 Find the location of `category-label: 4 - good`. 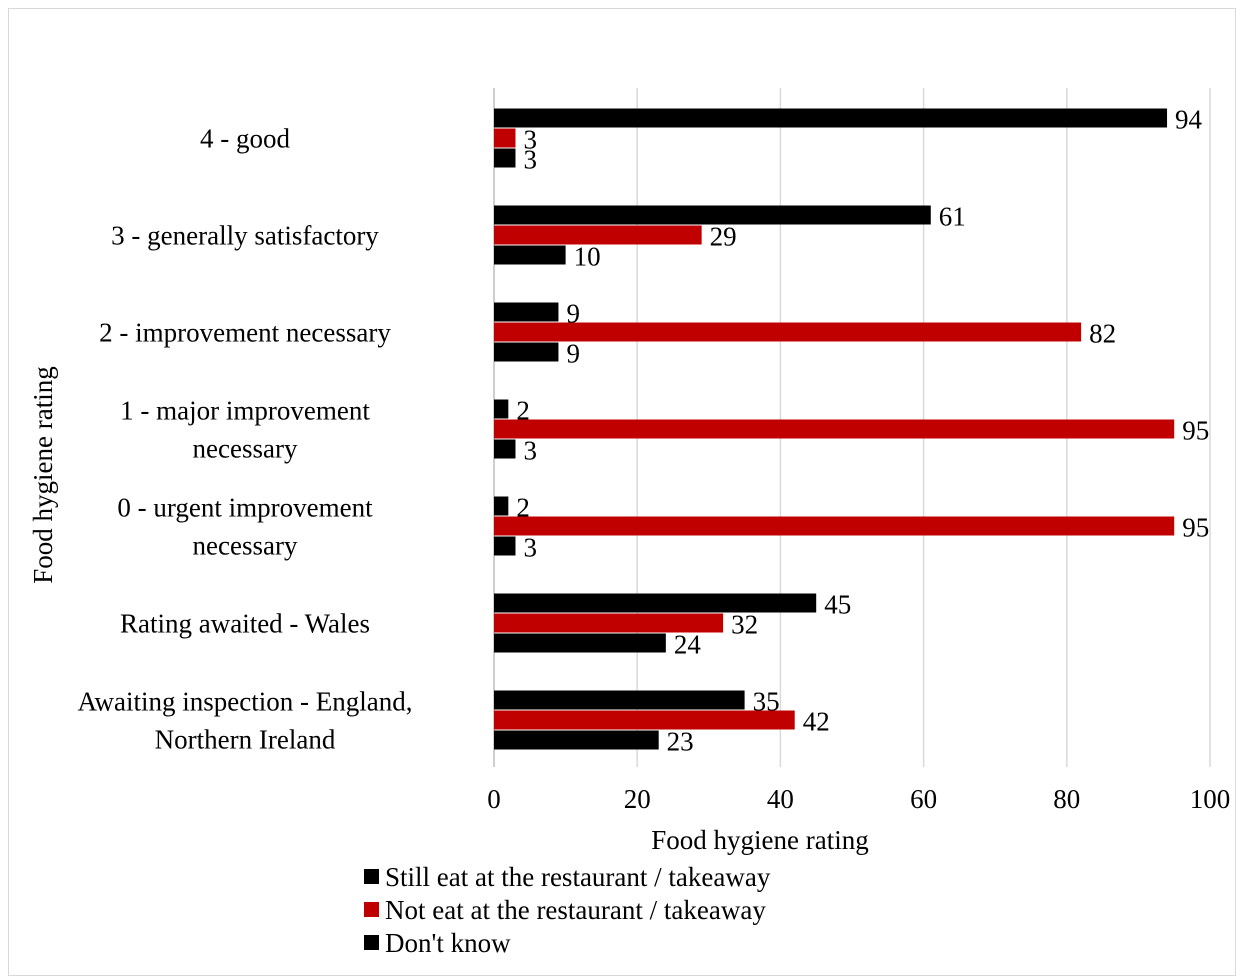

category-label: 4 - good is located at coordinates (245, 139).